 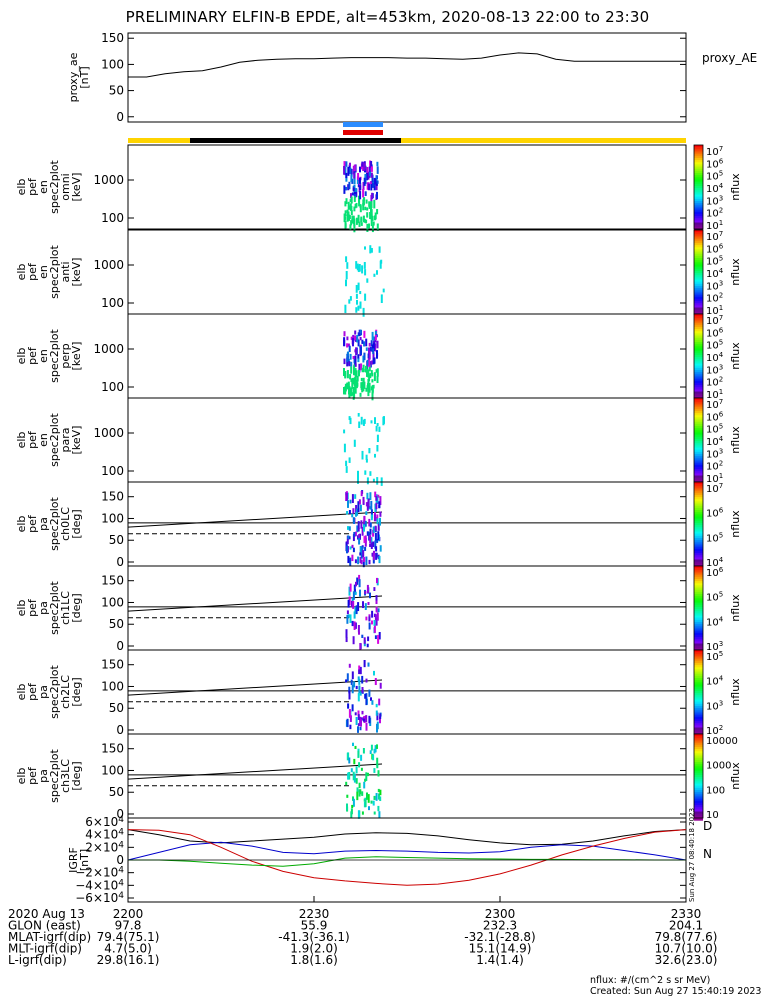 I want to click on time-axis-value: 2300, so click(x=500, y=914).